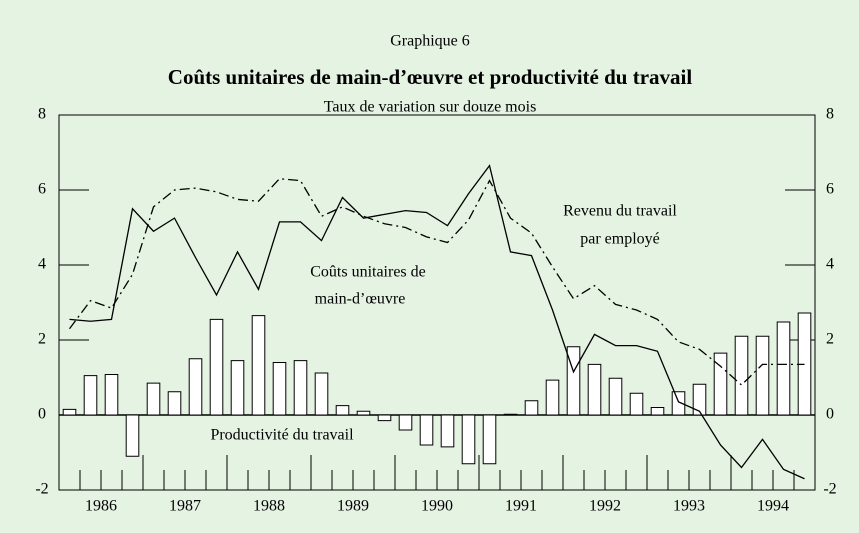  Describe the element at coordinates (269, 506) in the screenshot. I see `x-tick-label: 1988` at that location.